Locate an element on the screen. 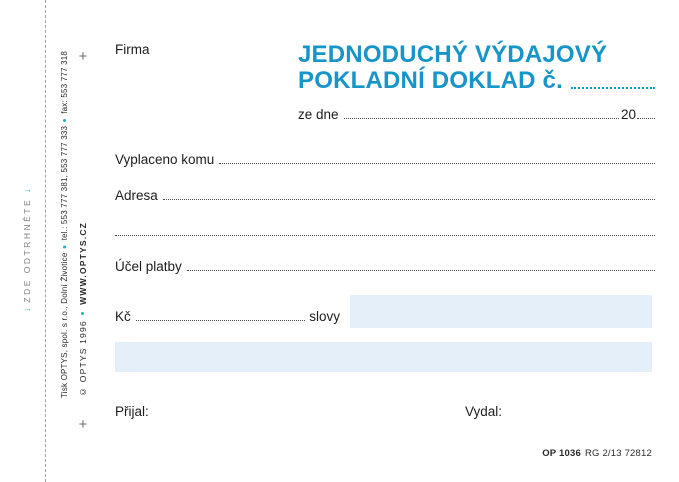  copyright-text: © OPTYS 1996 is located at coordinates (83, 358).